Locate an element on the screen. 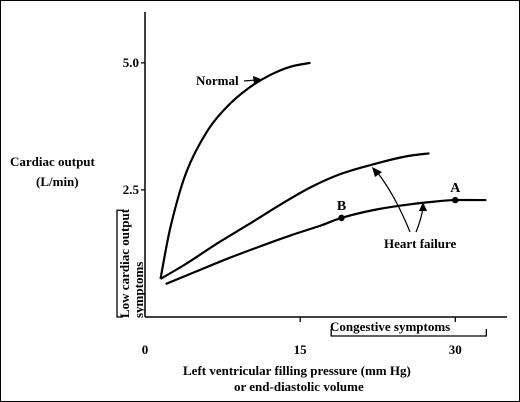 This screenshot has width=520, height=402. x-tick-label: 30 is located at coordinates (455, 349).